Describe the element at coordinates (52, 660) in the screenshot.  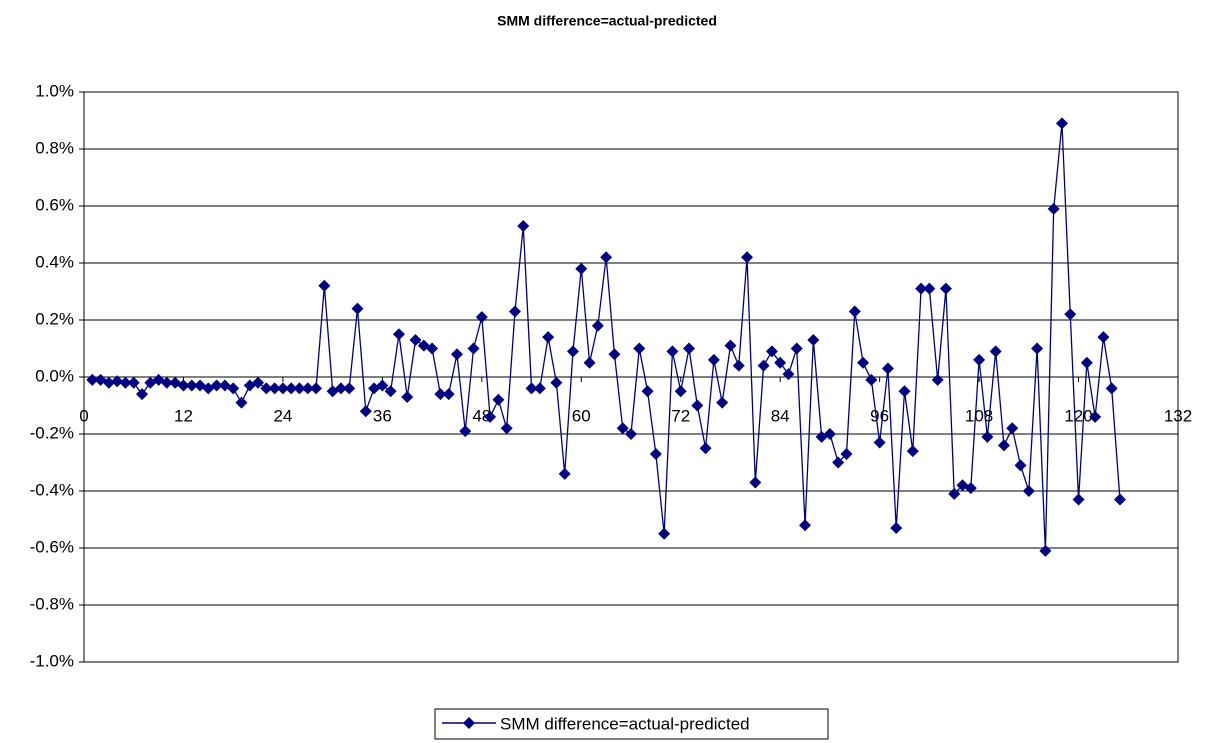
I see `y-tick-label: -1.0%` at that location.